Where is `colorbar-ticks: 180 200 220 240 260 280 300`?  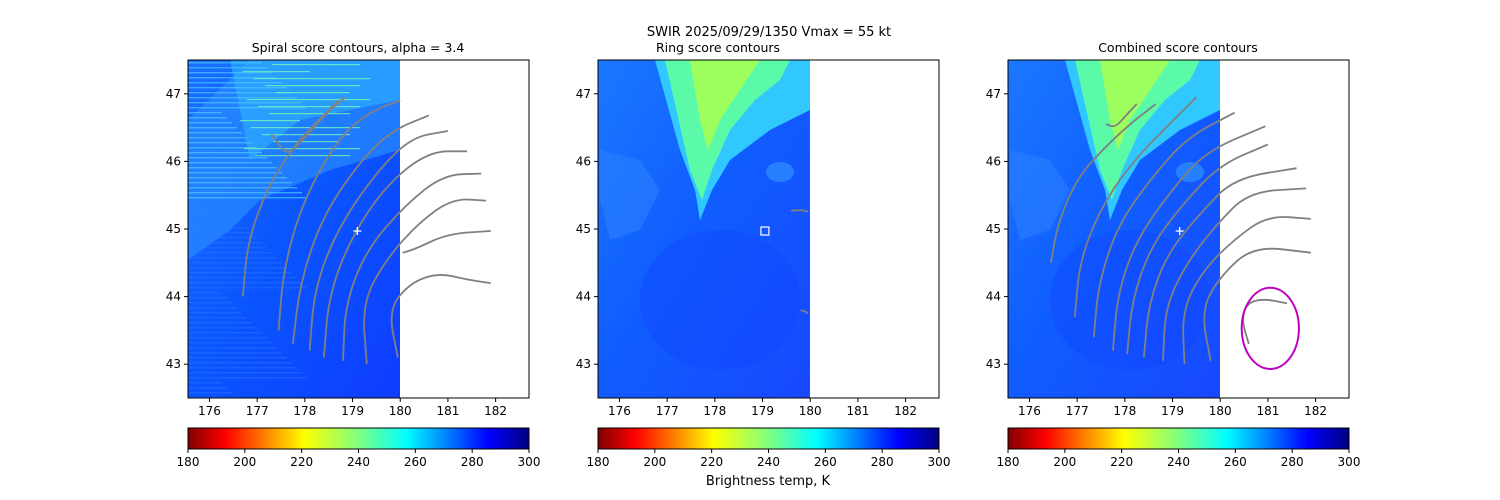 colorbar-ticks: 180 200 220 240 260 280 300 is located at coordinates (768, 459).